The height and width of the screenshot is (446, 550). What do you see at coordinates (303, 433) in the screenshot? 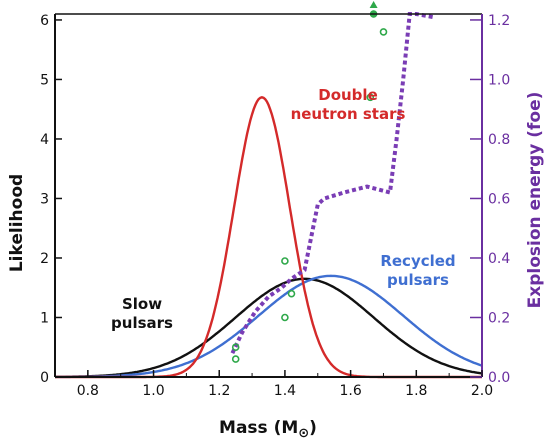
I see `x-axis-title-sub: ⊙` at bounding box center [303, 433].